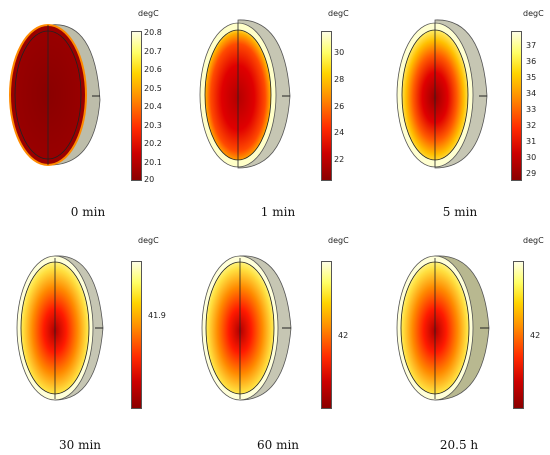 The image size is (550, 455). Describe the element at coordinates (339, 132) in the screenshot. I see `tick-label: 24` at that location.